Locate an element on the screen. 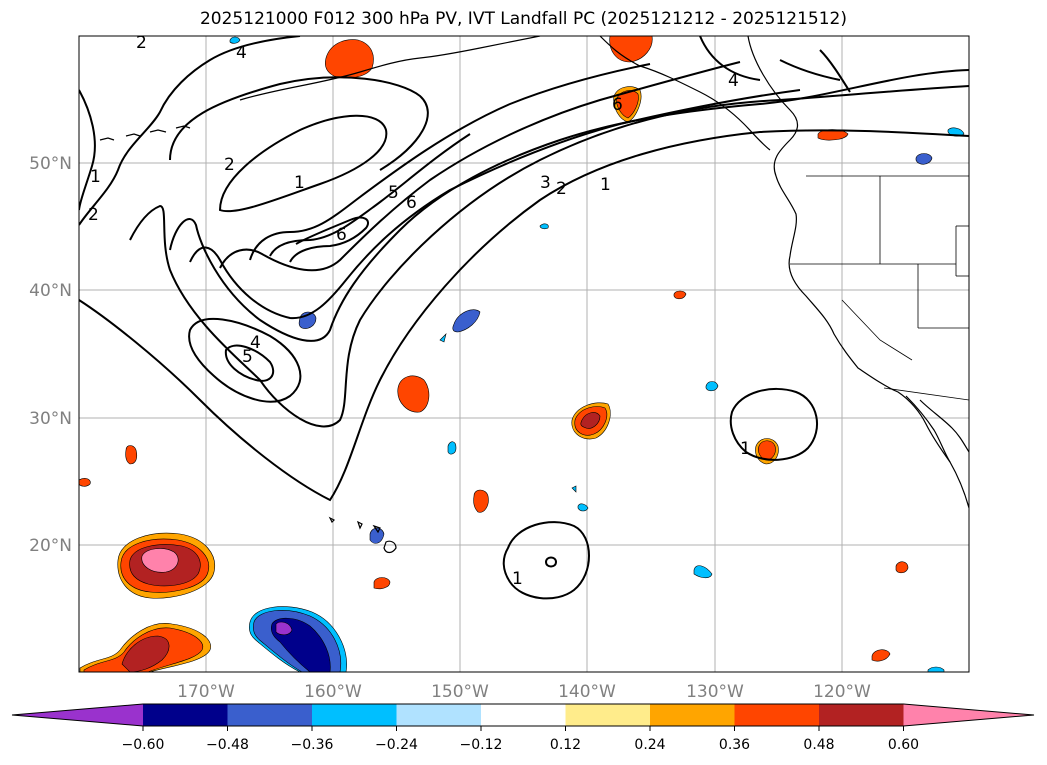 The width and height of the screenshot is (1047, 765). colorbar-tick-label: 0.24 is located at coordinates (649, 745).